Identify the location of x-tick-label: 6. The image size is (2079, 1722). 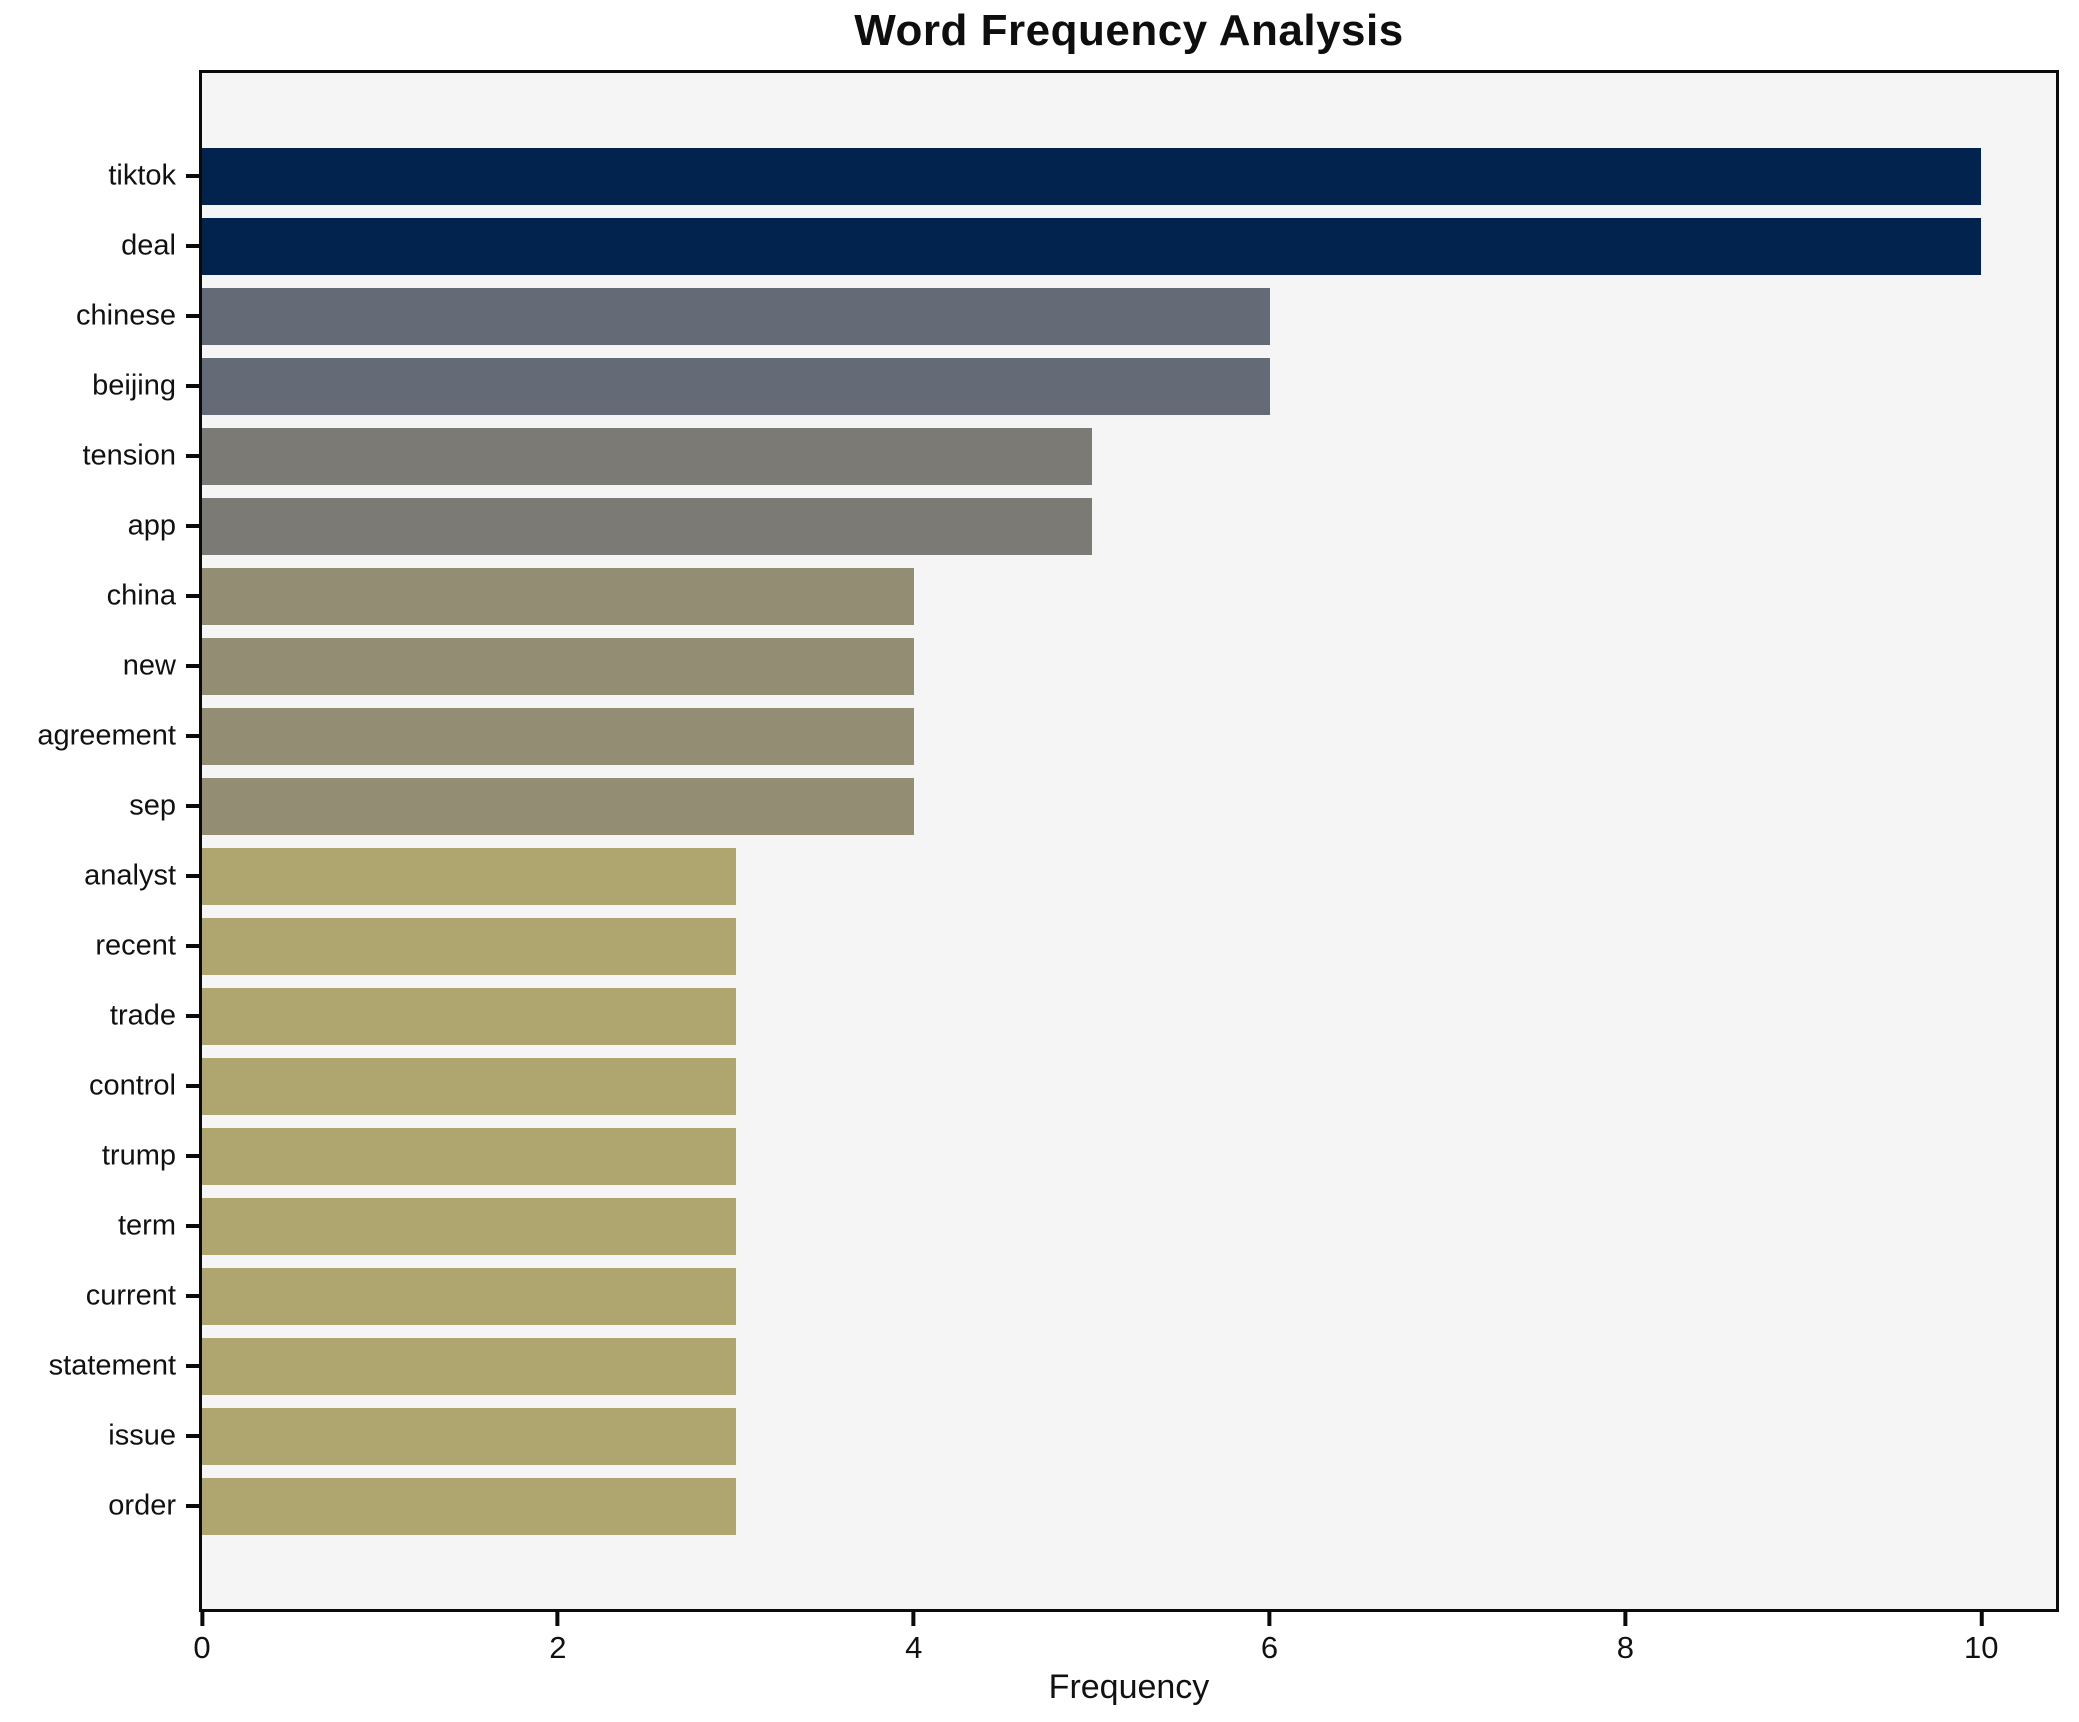
(1269, 1647).